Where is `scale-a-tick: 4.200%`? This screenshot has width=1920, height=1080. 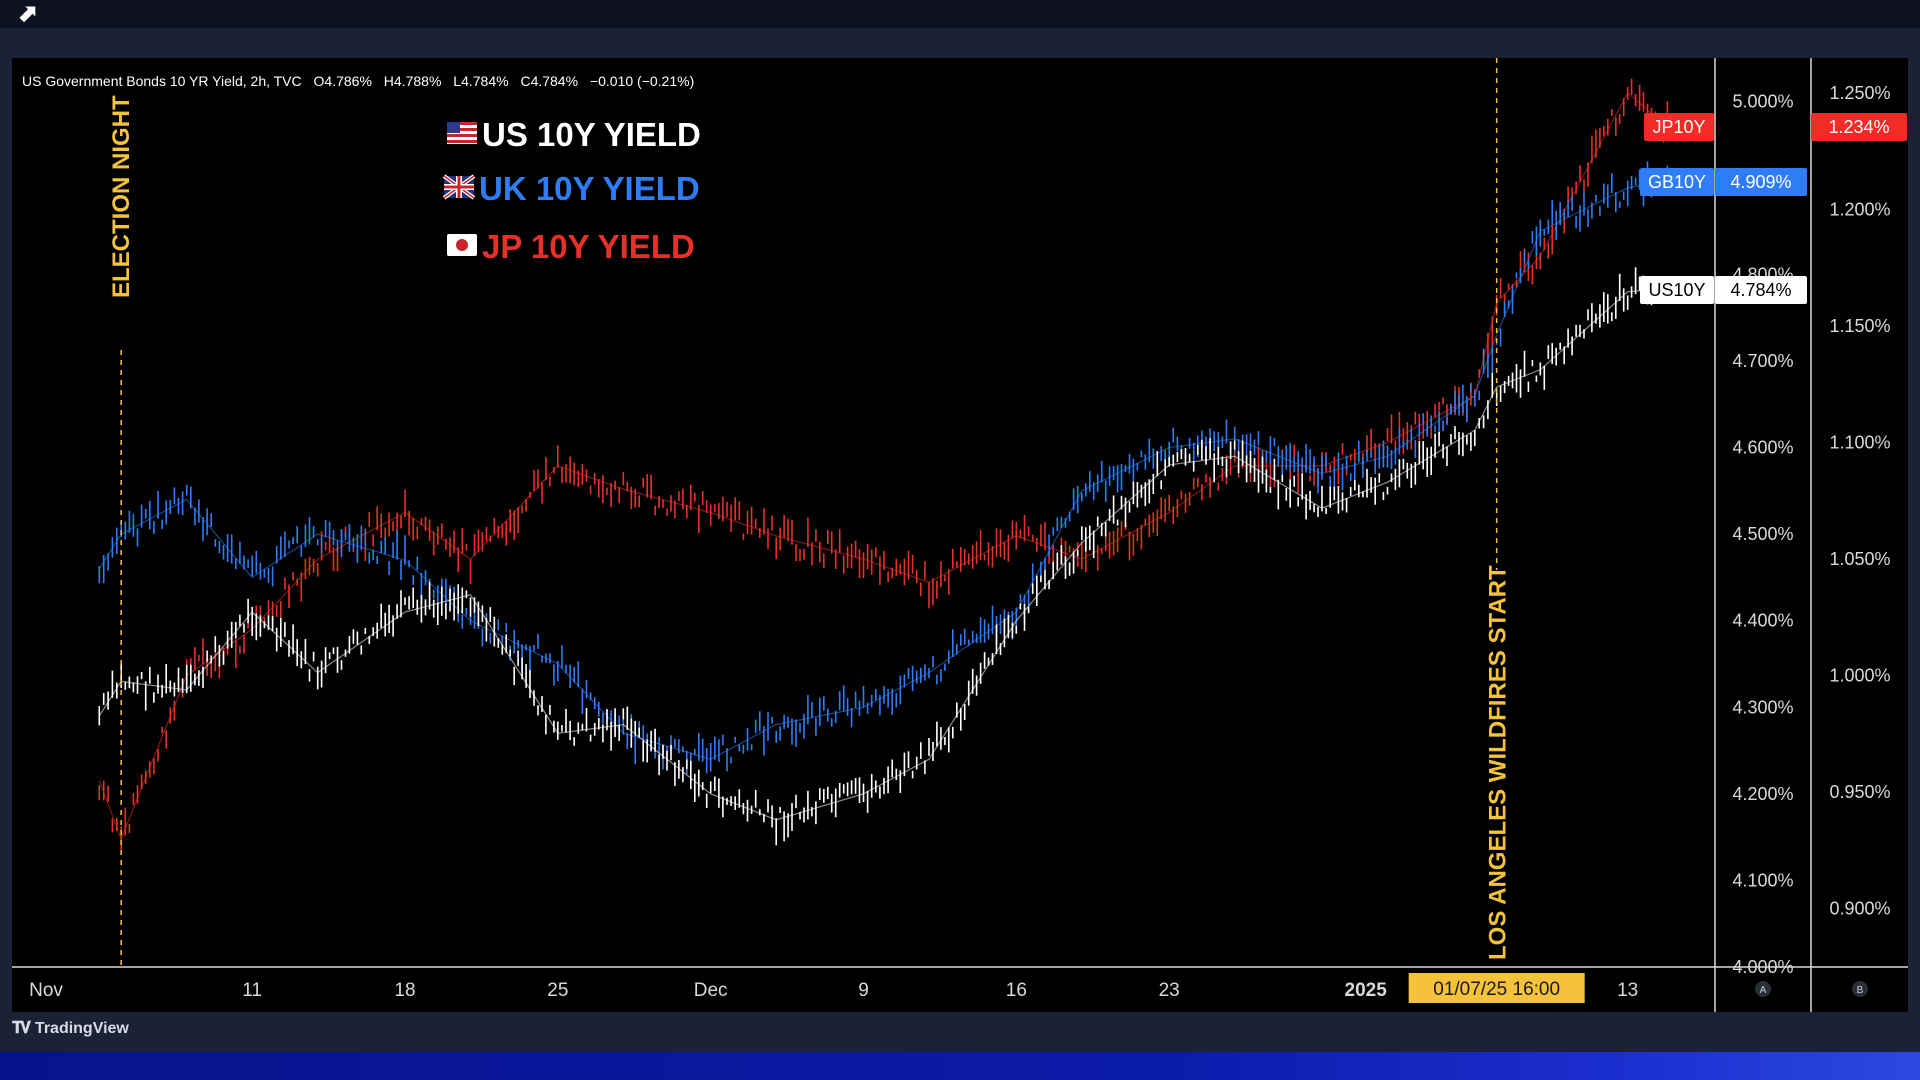 scale-a-tick: 4.200% is located at coordinates (1762, 794).